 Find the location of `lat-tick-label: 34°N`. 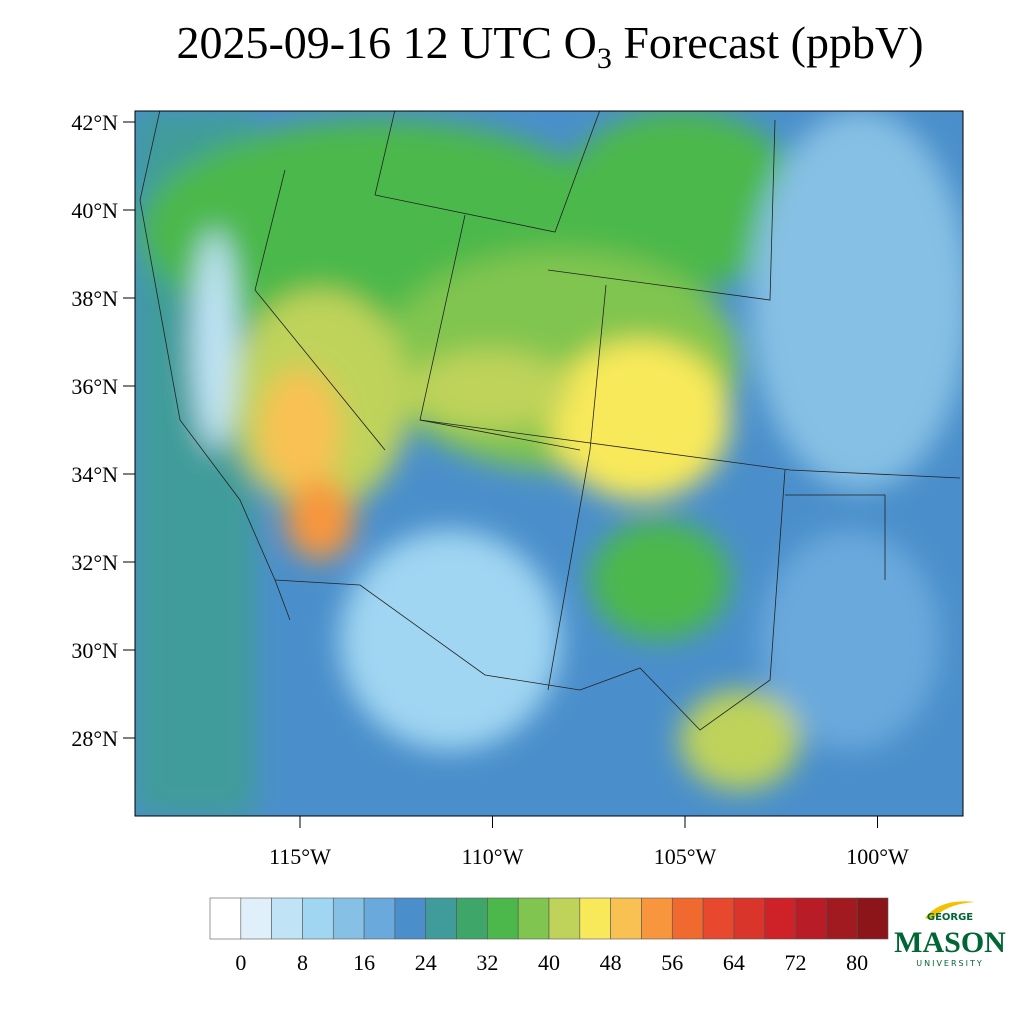

lat-tick-label: 34°N is located at coordinates (94, 474).